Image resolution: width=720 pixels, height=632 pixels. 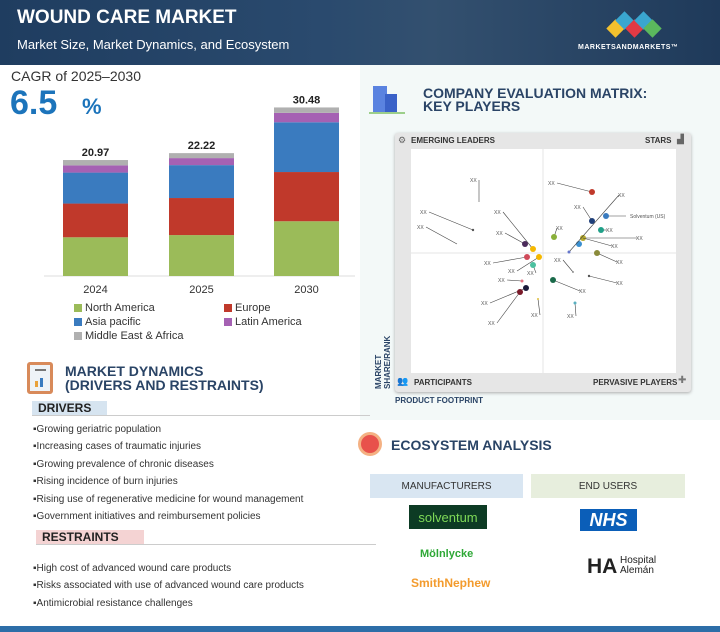 I want to click on emerging-leaders-icon: ⚙, so click(x=402, y=140).